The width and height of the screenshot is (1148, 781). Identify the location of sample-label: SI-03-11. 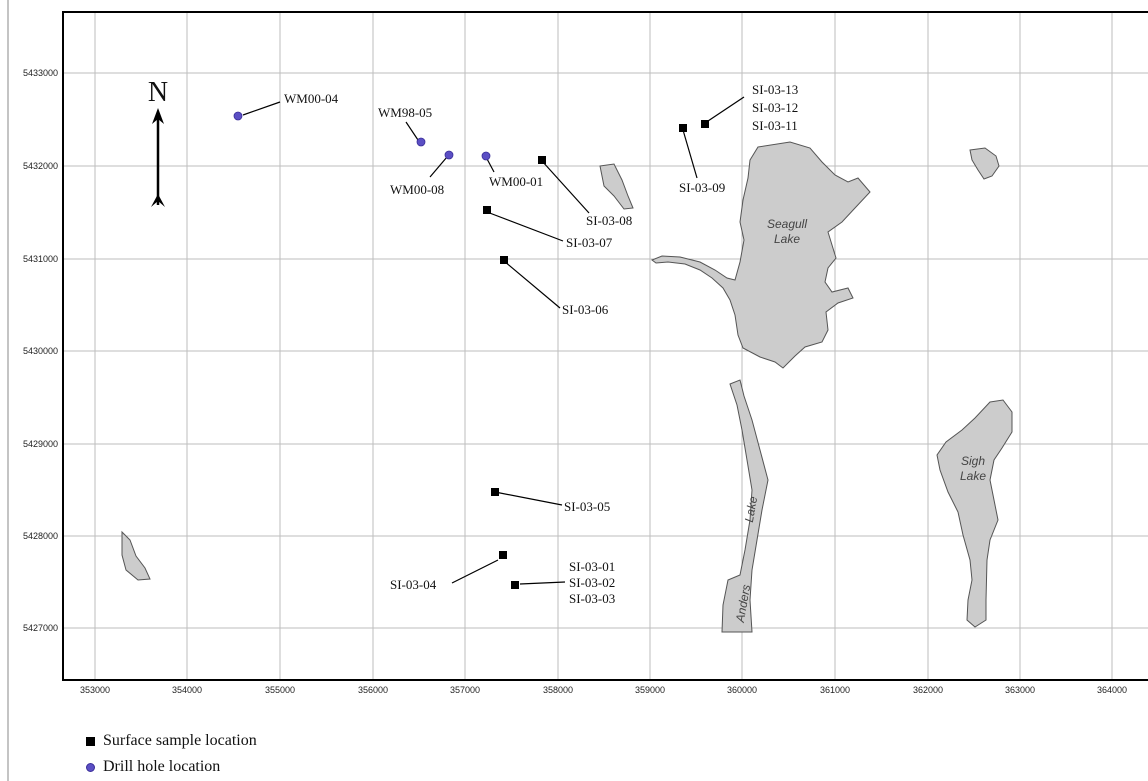
(775, 125).